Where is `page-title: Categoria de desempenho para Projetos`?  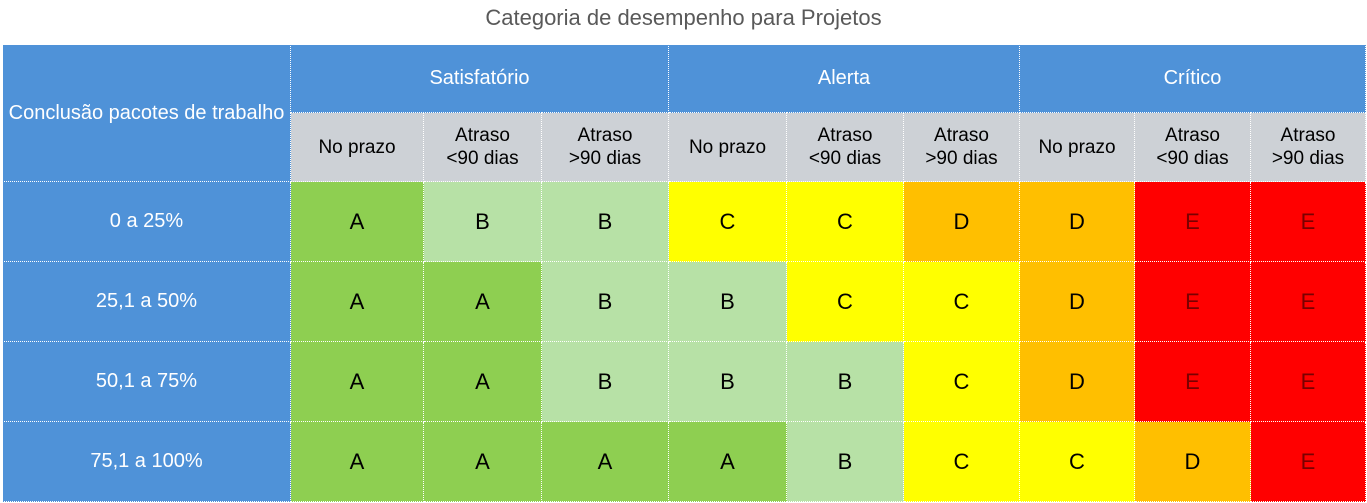 page-title: Categoria de desempenho para Projetos is located at coordinates (683, 17).